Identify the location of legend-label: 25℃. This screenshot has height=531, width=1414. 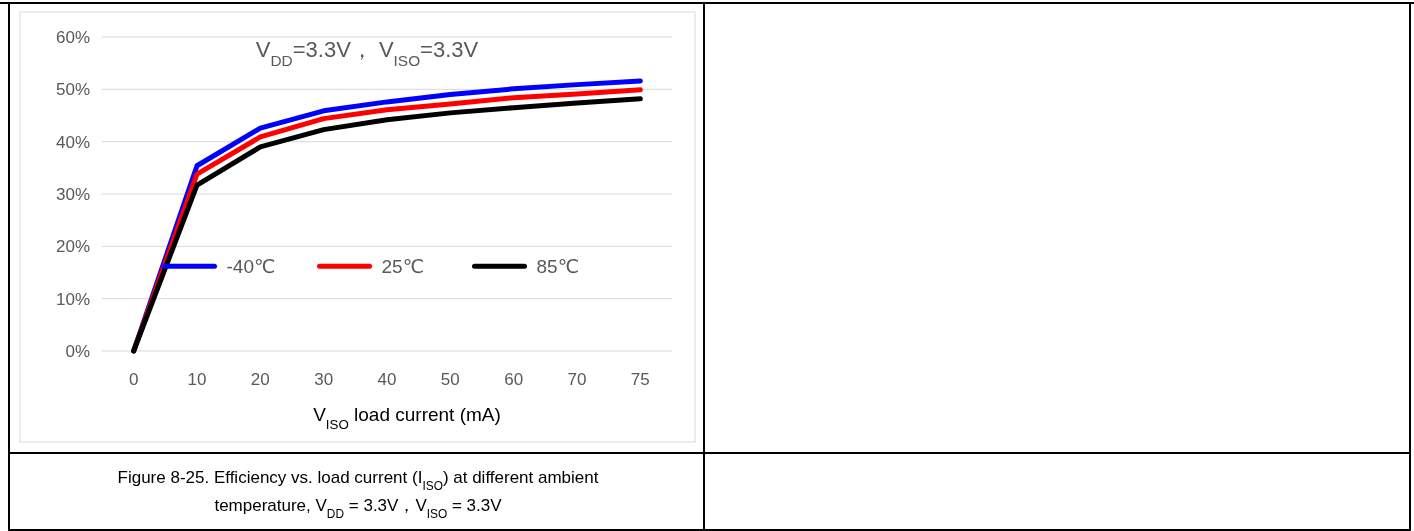
(402, 266).